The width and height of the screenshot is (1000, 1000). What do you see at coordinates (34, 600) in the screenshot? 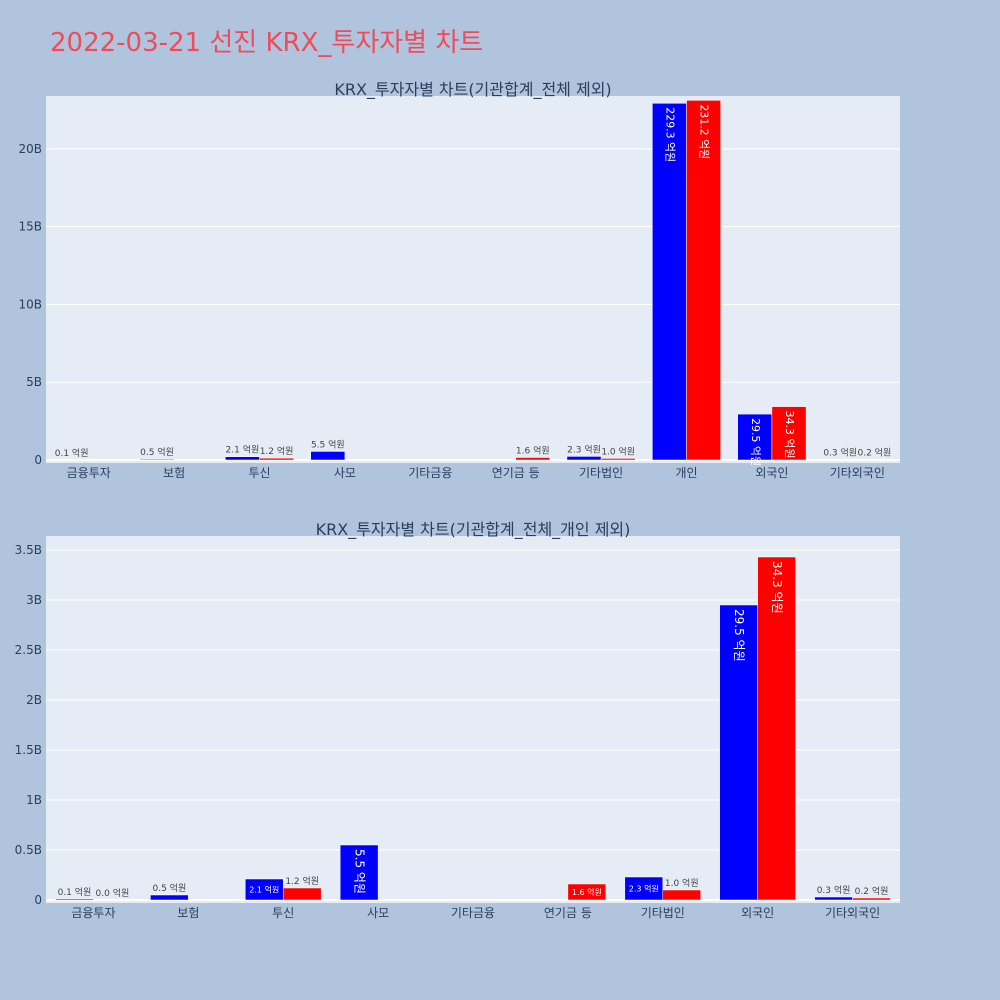
I see `y-tick-label: 3B` at bounding box center [34, 600].